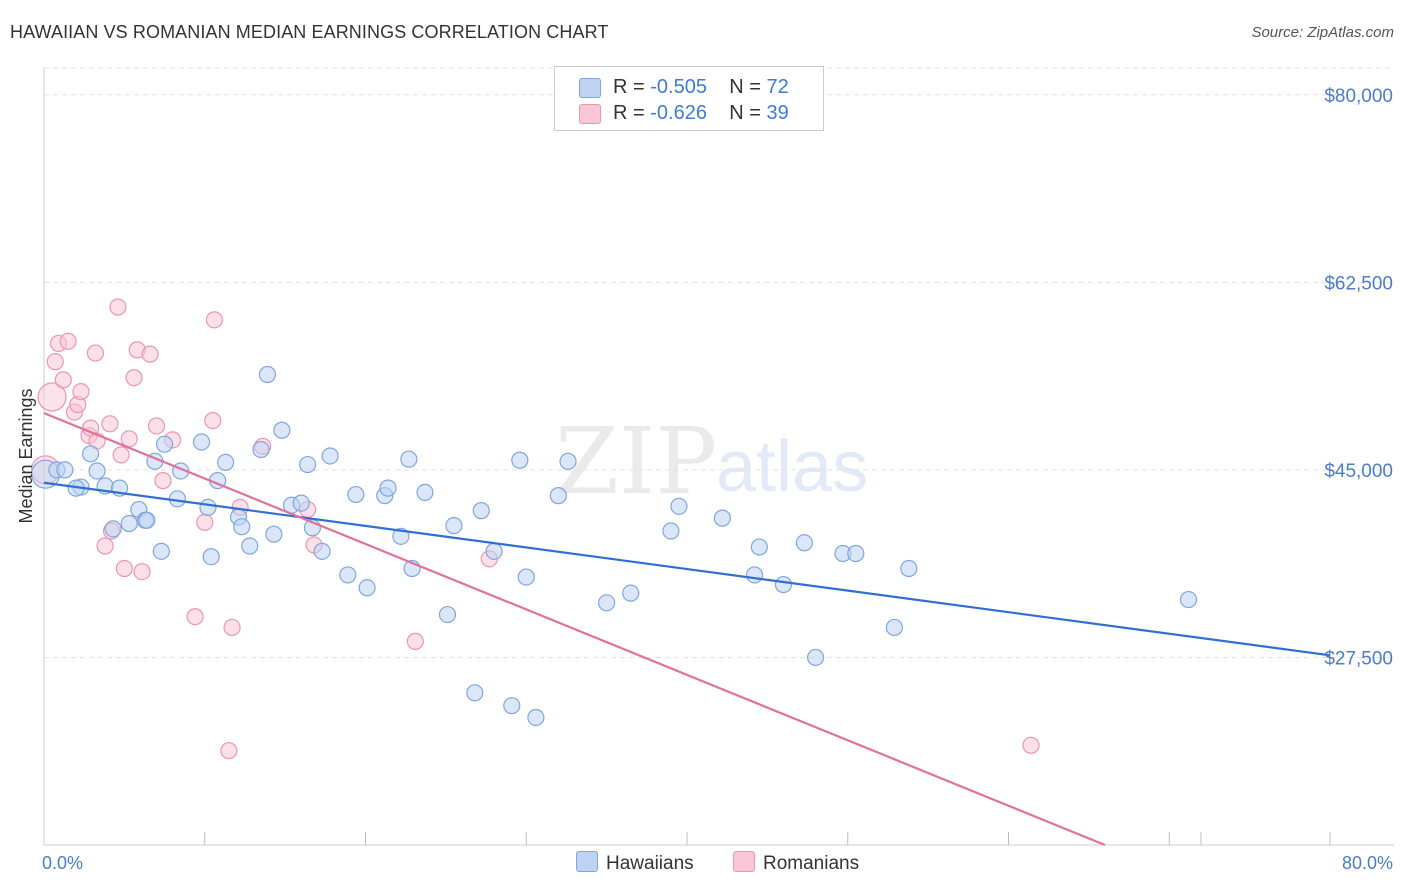  I want to click on legend-hawaiians: Hawaiians, so click(635, 863).